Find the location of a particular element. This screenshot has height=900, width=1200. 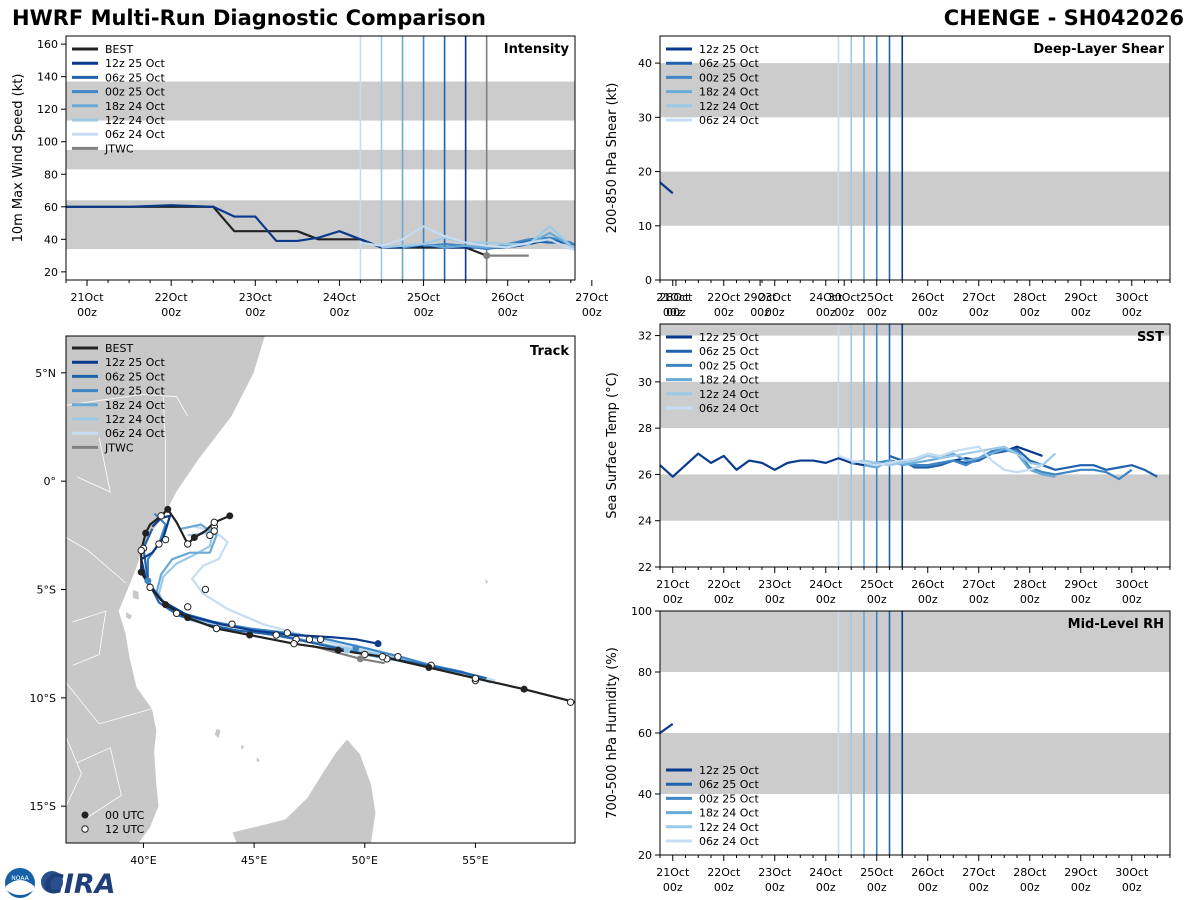

x-tick-label-date: 28Oct is located at coordinates (676, 297).